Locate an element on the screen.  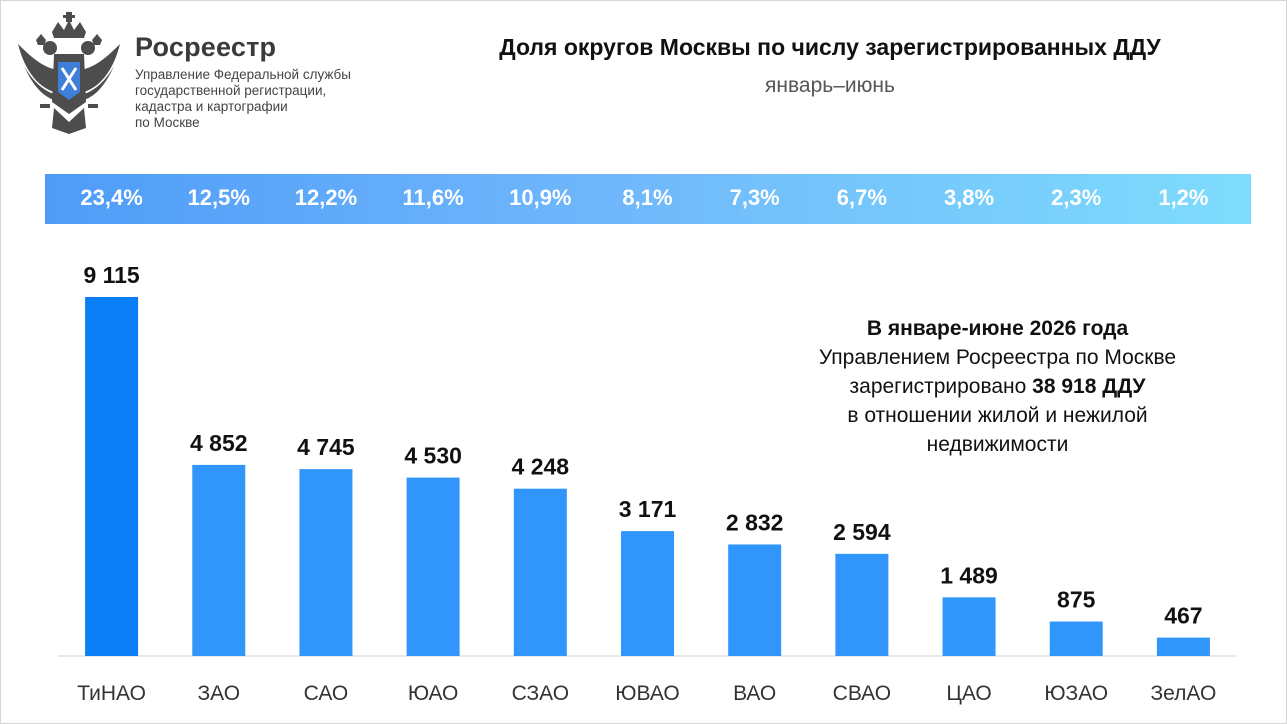
brand-subtitle-line: государственной регистрации, is located at coordinates (231, 90).